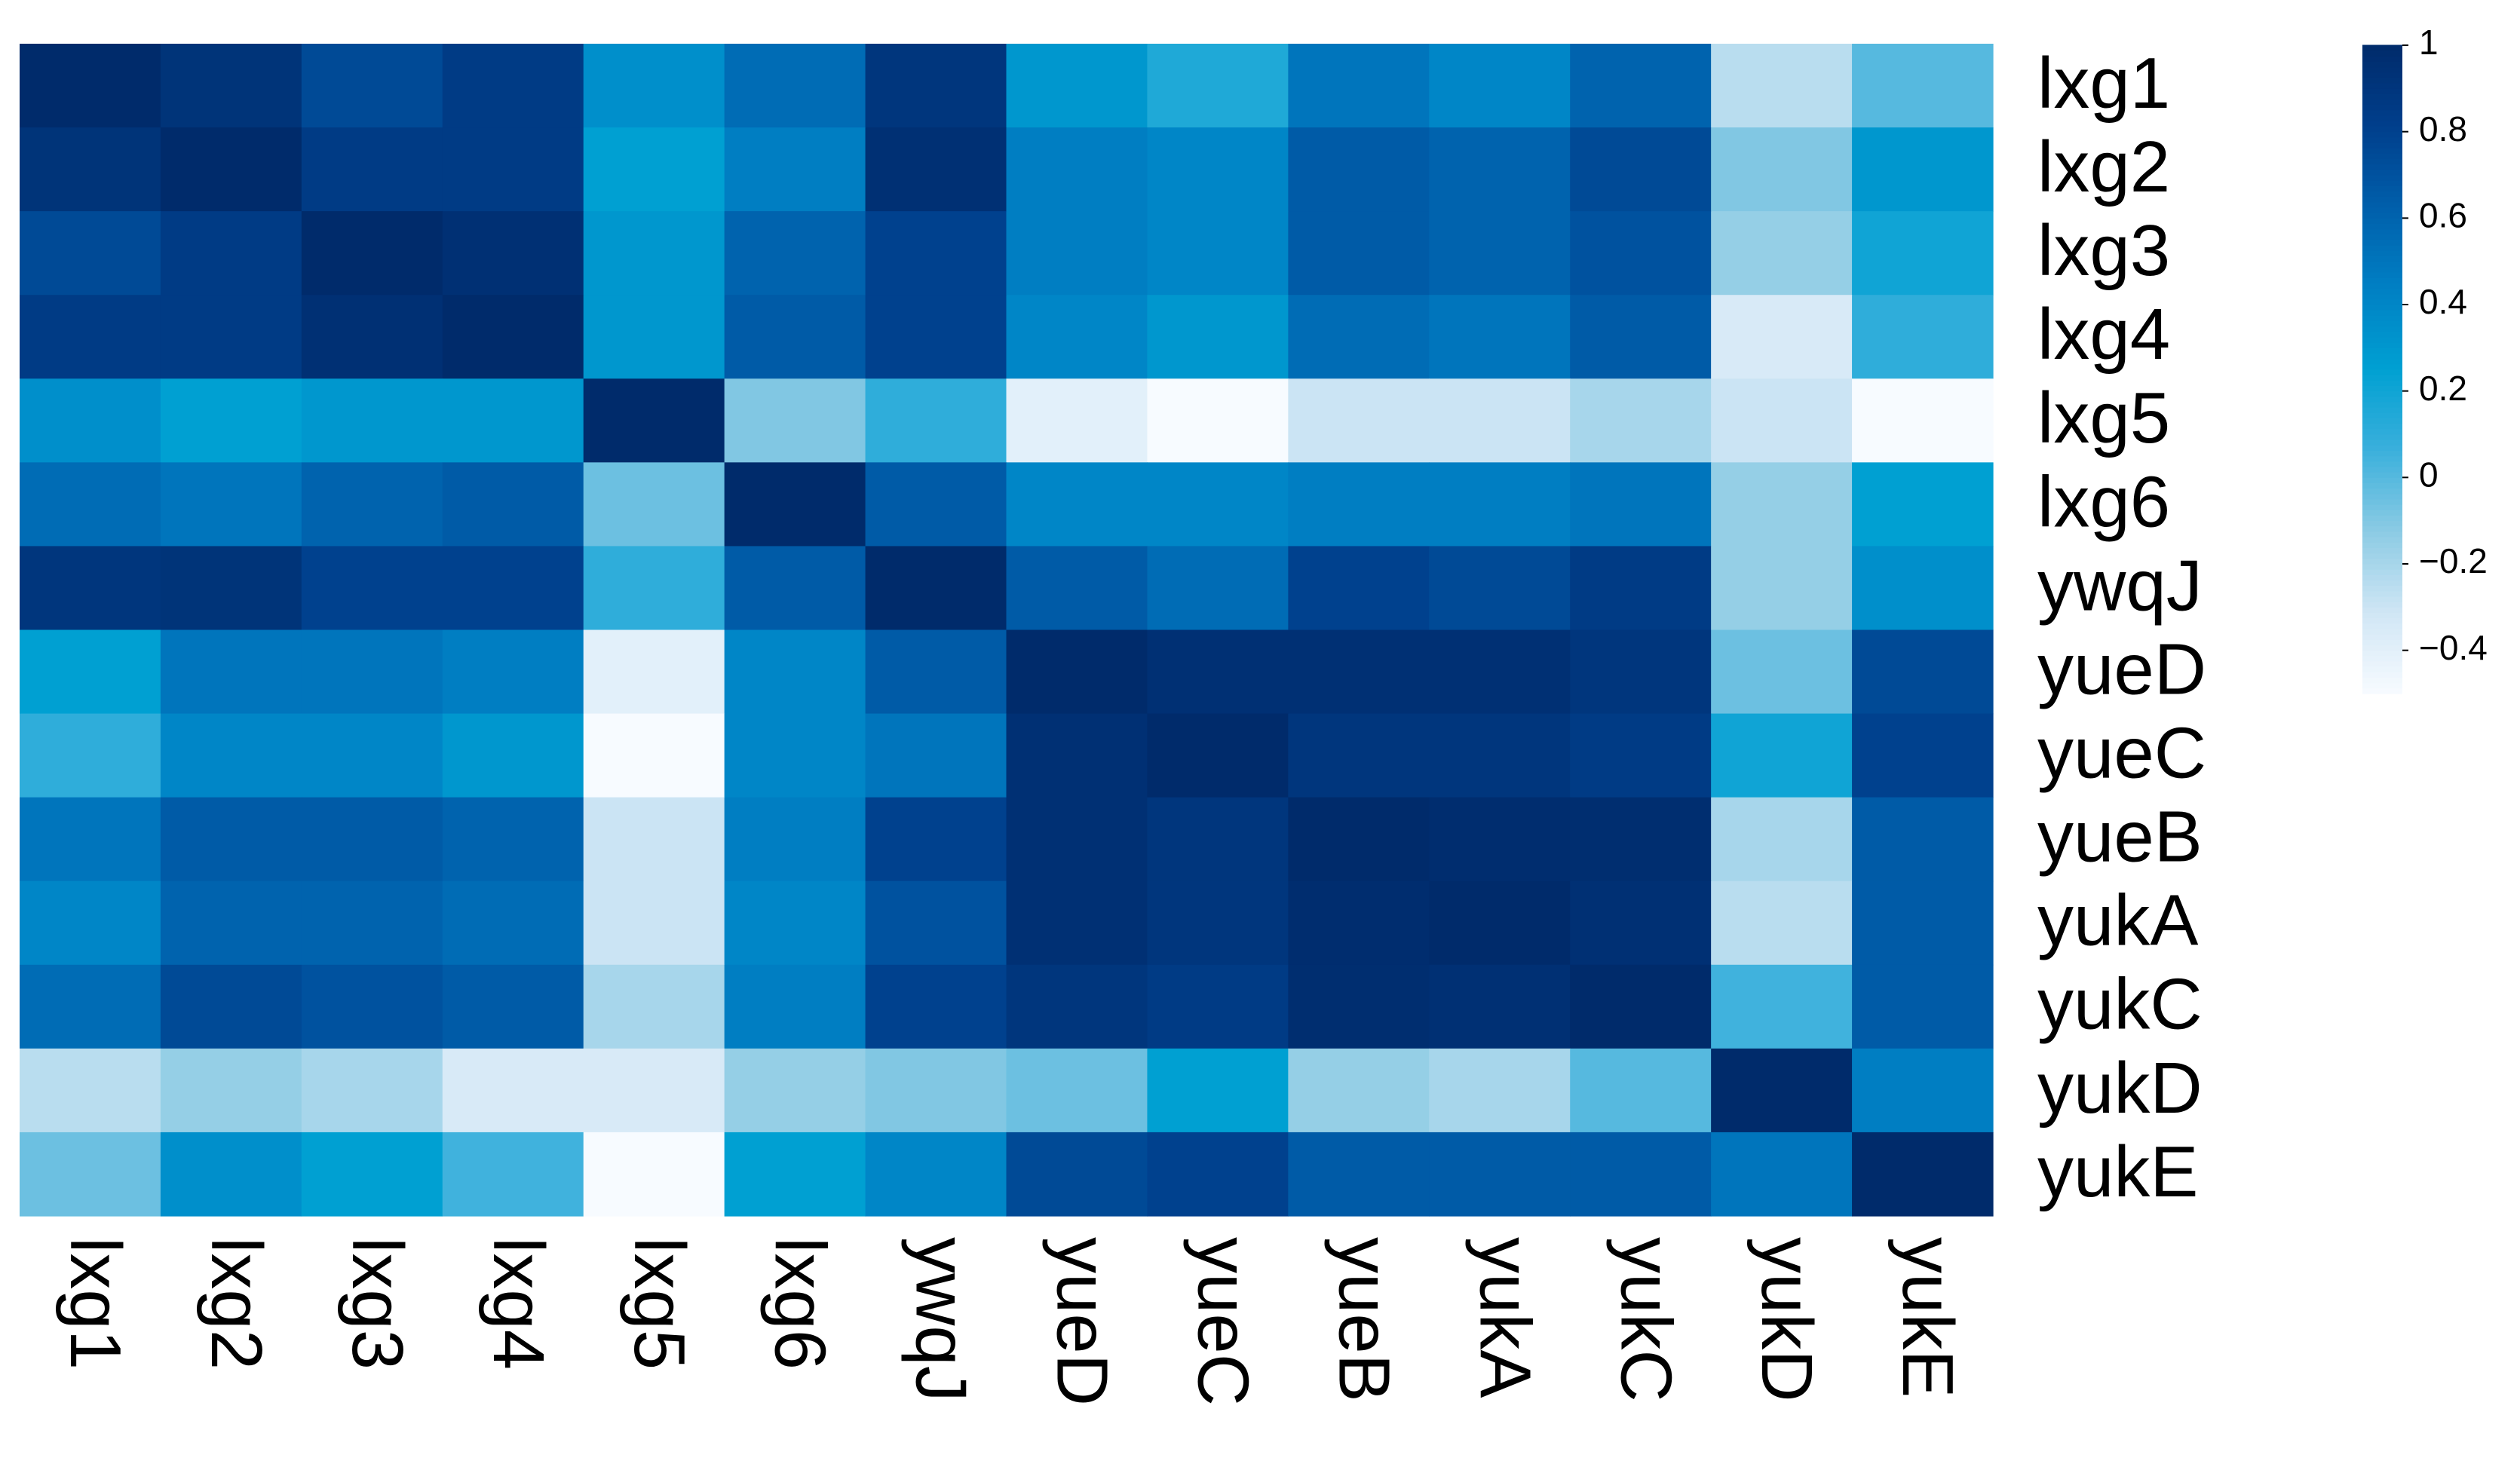 Image resolution: width=2520 pixels, height=1467 pixels. What do you see at coordinates (2443, 388) in the screenshot?
I see `colorbar-tick-label: 0.2` at bounding box center [2443, 388].